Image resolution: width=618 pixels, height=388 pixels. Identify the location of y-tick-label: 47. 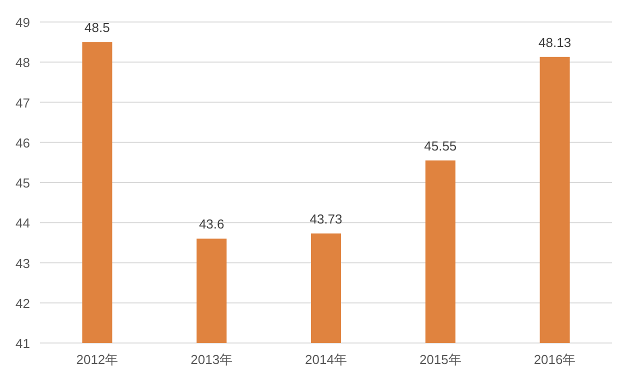
(23, 102).